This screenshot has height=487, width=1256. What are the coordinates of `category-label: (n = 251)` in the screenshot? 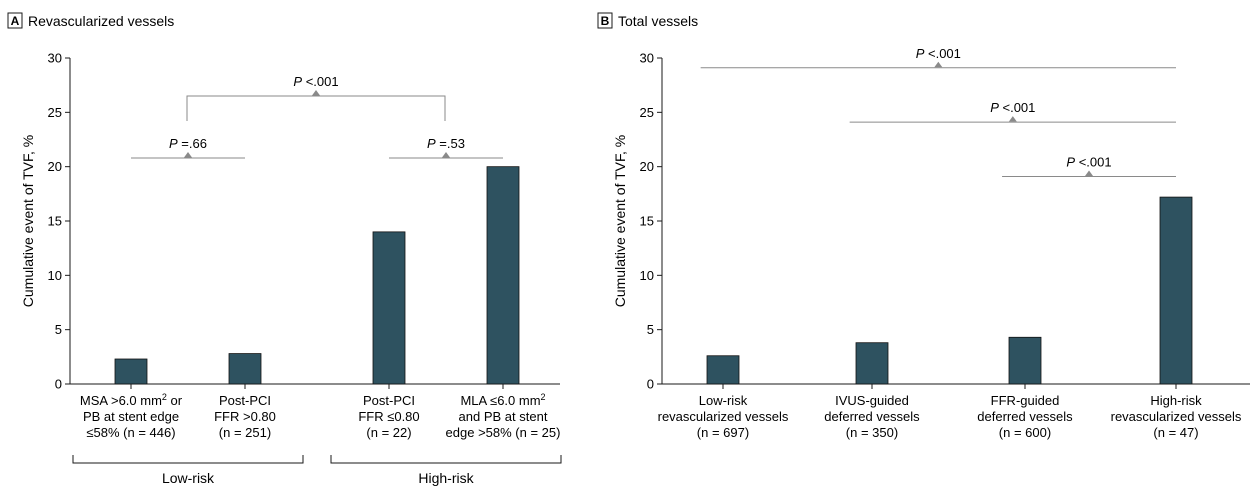 It's located at (245, 432).